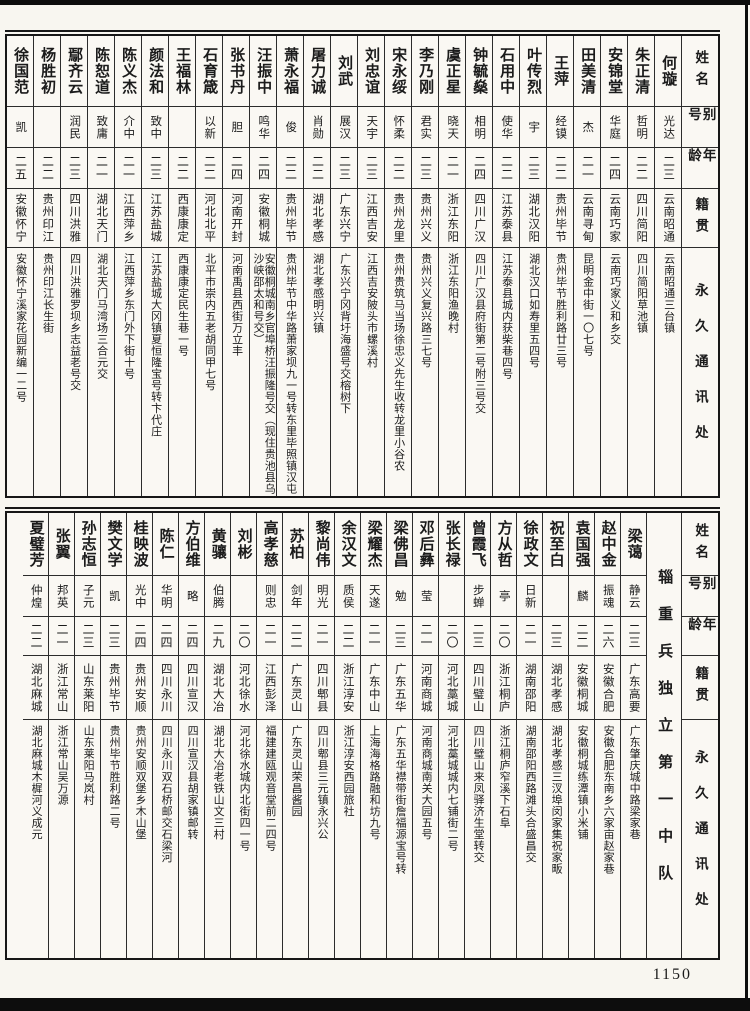 The image size is (750, 1011). I want to click on person-name-cell: 梁耀杰, so click(373, 544).